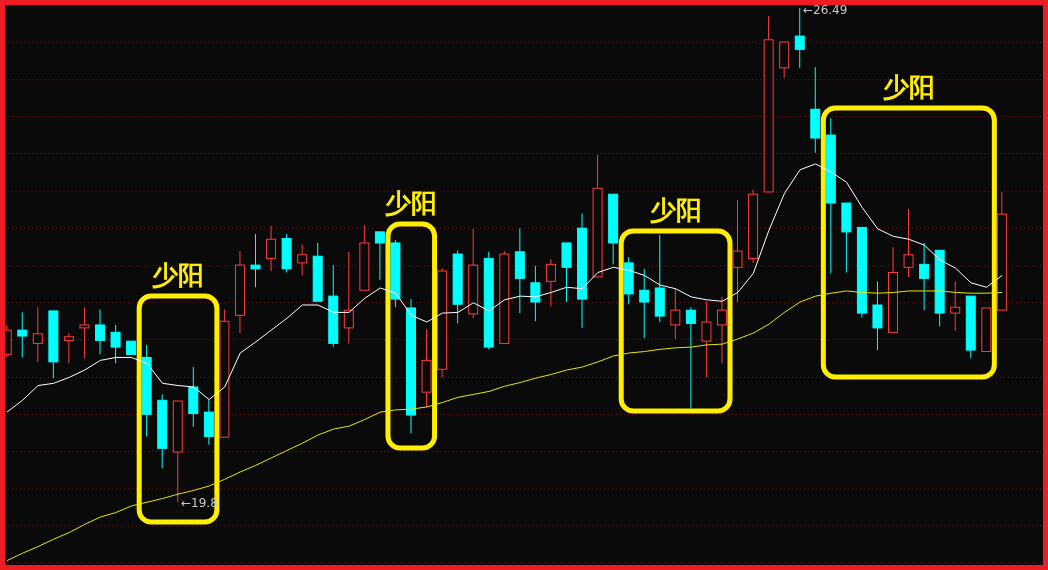 The width and height of the screenshot is (1048, 570). I want to click on annotation: ←26.49, so click(825, 10).